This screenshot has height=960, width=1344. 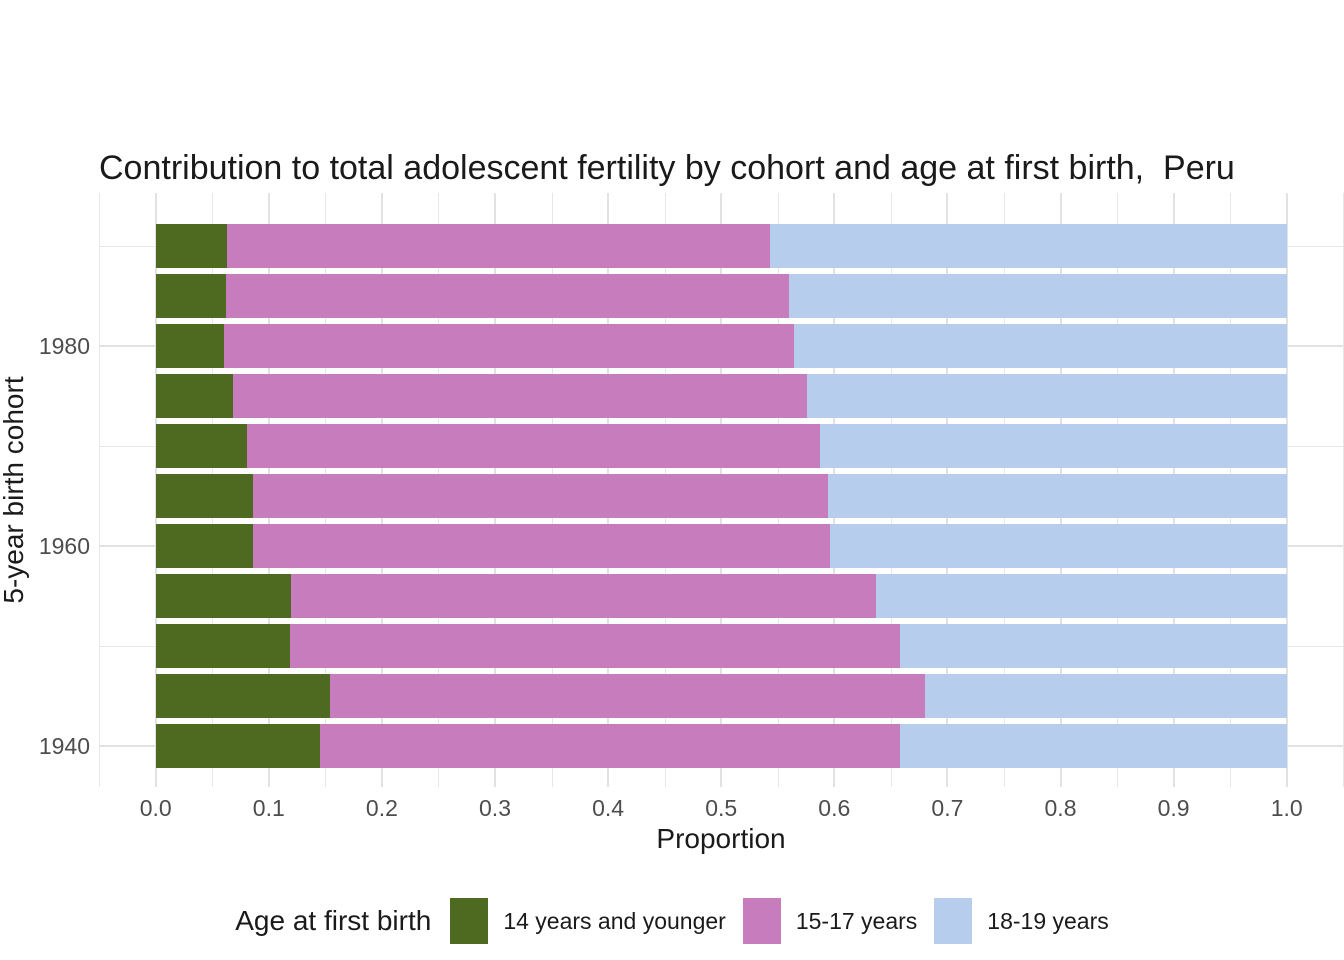 I want to click on bar-row-cohort-1970, so click(x=721, y=446).